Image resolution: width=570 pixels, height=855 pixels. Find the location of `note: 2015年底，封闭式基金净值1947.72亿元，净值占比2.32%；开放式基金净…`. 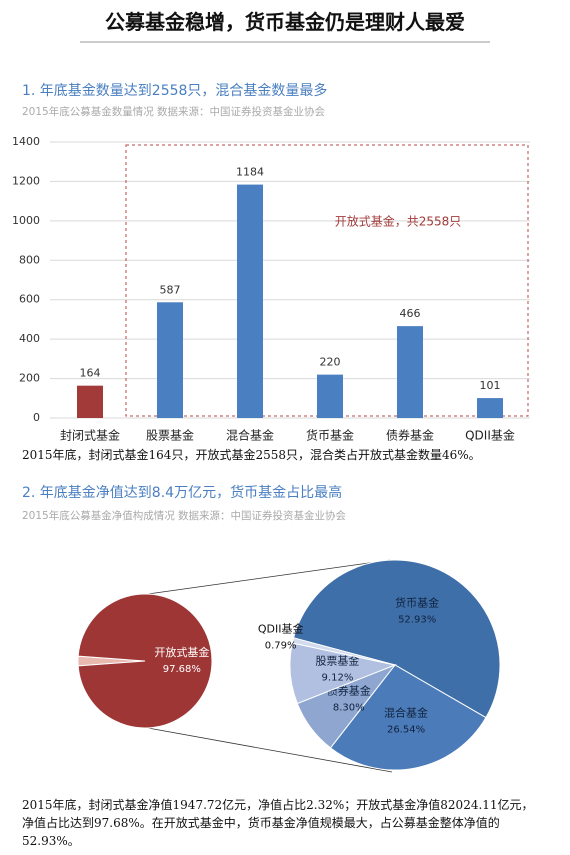

note: 2015年底，封闭式基金净值1947.72亿元，净值占比2.32%；开放式基金净… is located at coordinates (278, 823).